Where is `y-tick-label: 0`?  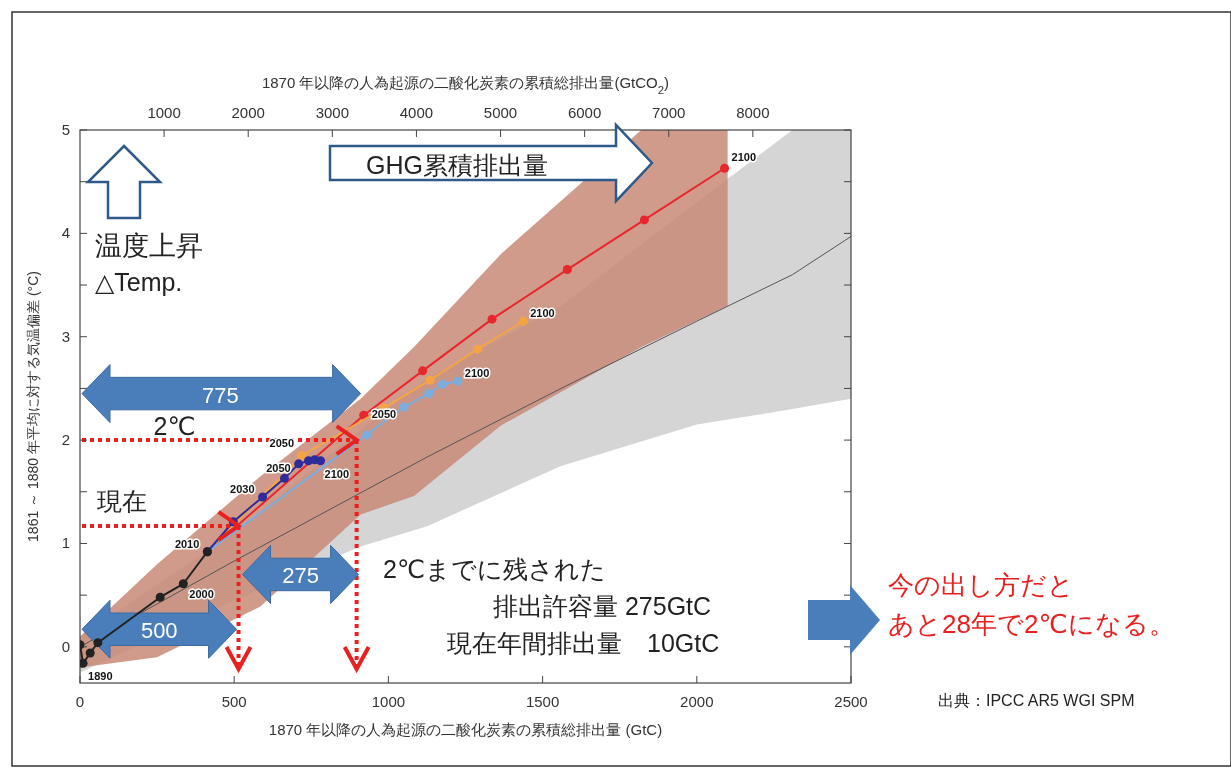
y-tick-label: 0 is located at coordinates (65, 646).